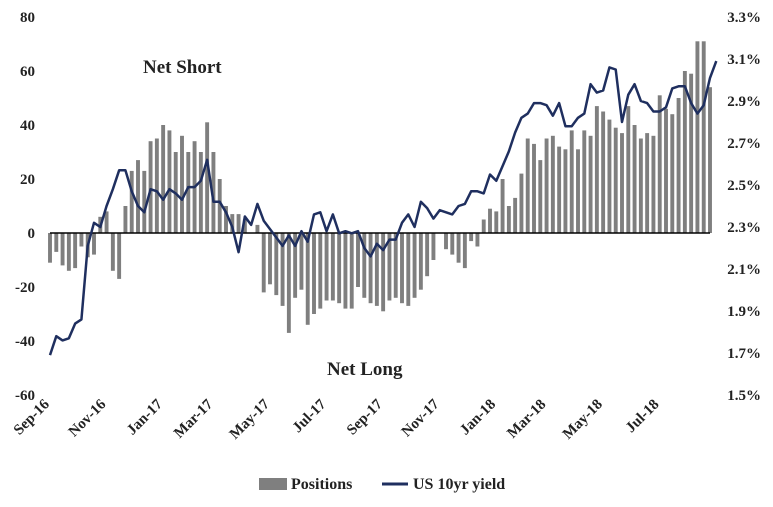  I want to click on left-tick-label: -20, so click(25, 288).